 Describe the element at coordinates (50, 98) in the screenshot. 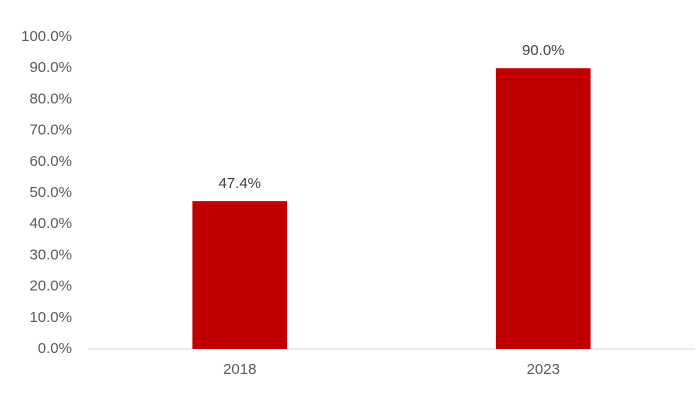

I see `y-tick-label: 80.0%` at that location.